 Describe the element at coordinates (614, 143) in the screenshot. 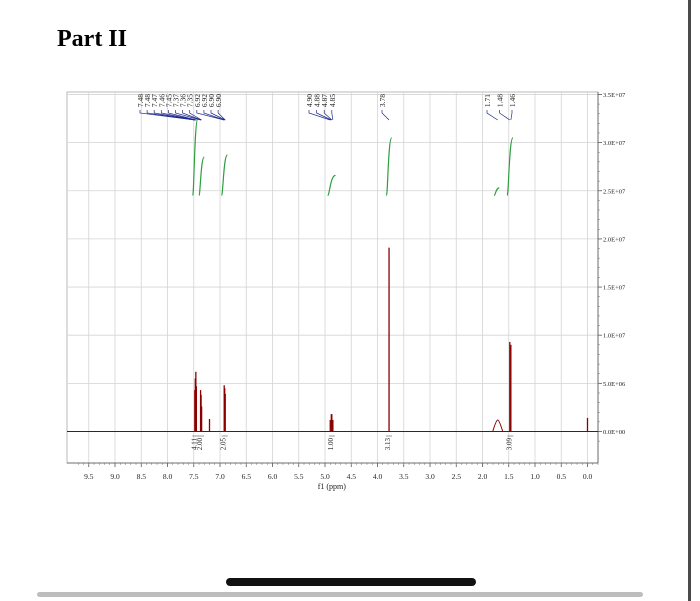

I see `y-tick-label: 3.0E+07` at that location.